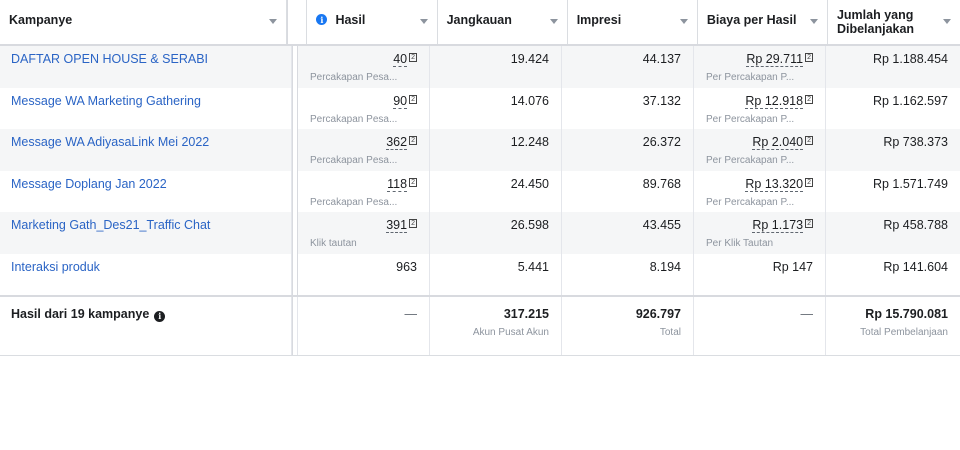 This screenshot has width=960, height=450. Describe the element at coordinates (807, 314) in the screenshot. I see `summary-value: —` at that location.